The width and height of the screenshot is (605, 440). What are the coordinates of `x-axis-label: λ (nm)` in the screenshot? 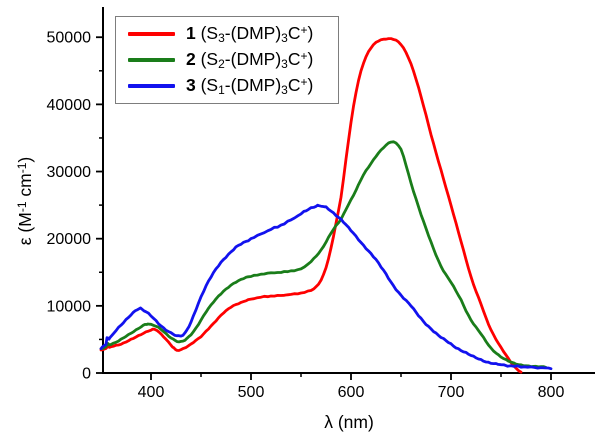 It's located at (349, 422).